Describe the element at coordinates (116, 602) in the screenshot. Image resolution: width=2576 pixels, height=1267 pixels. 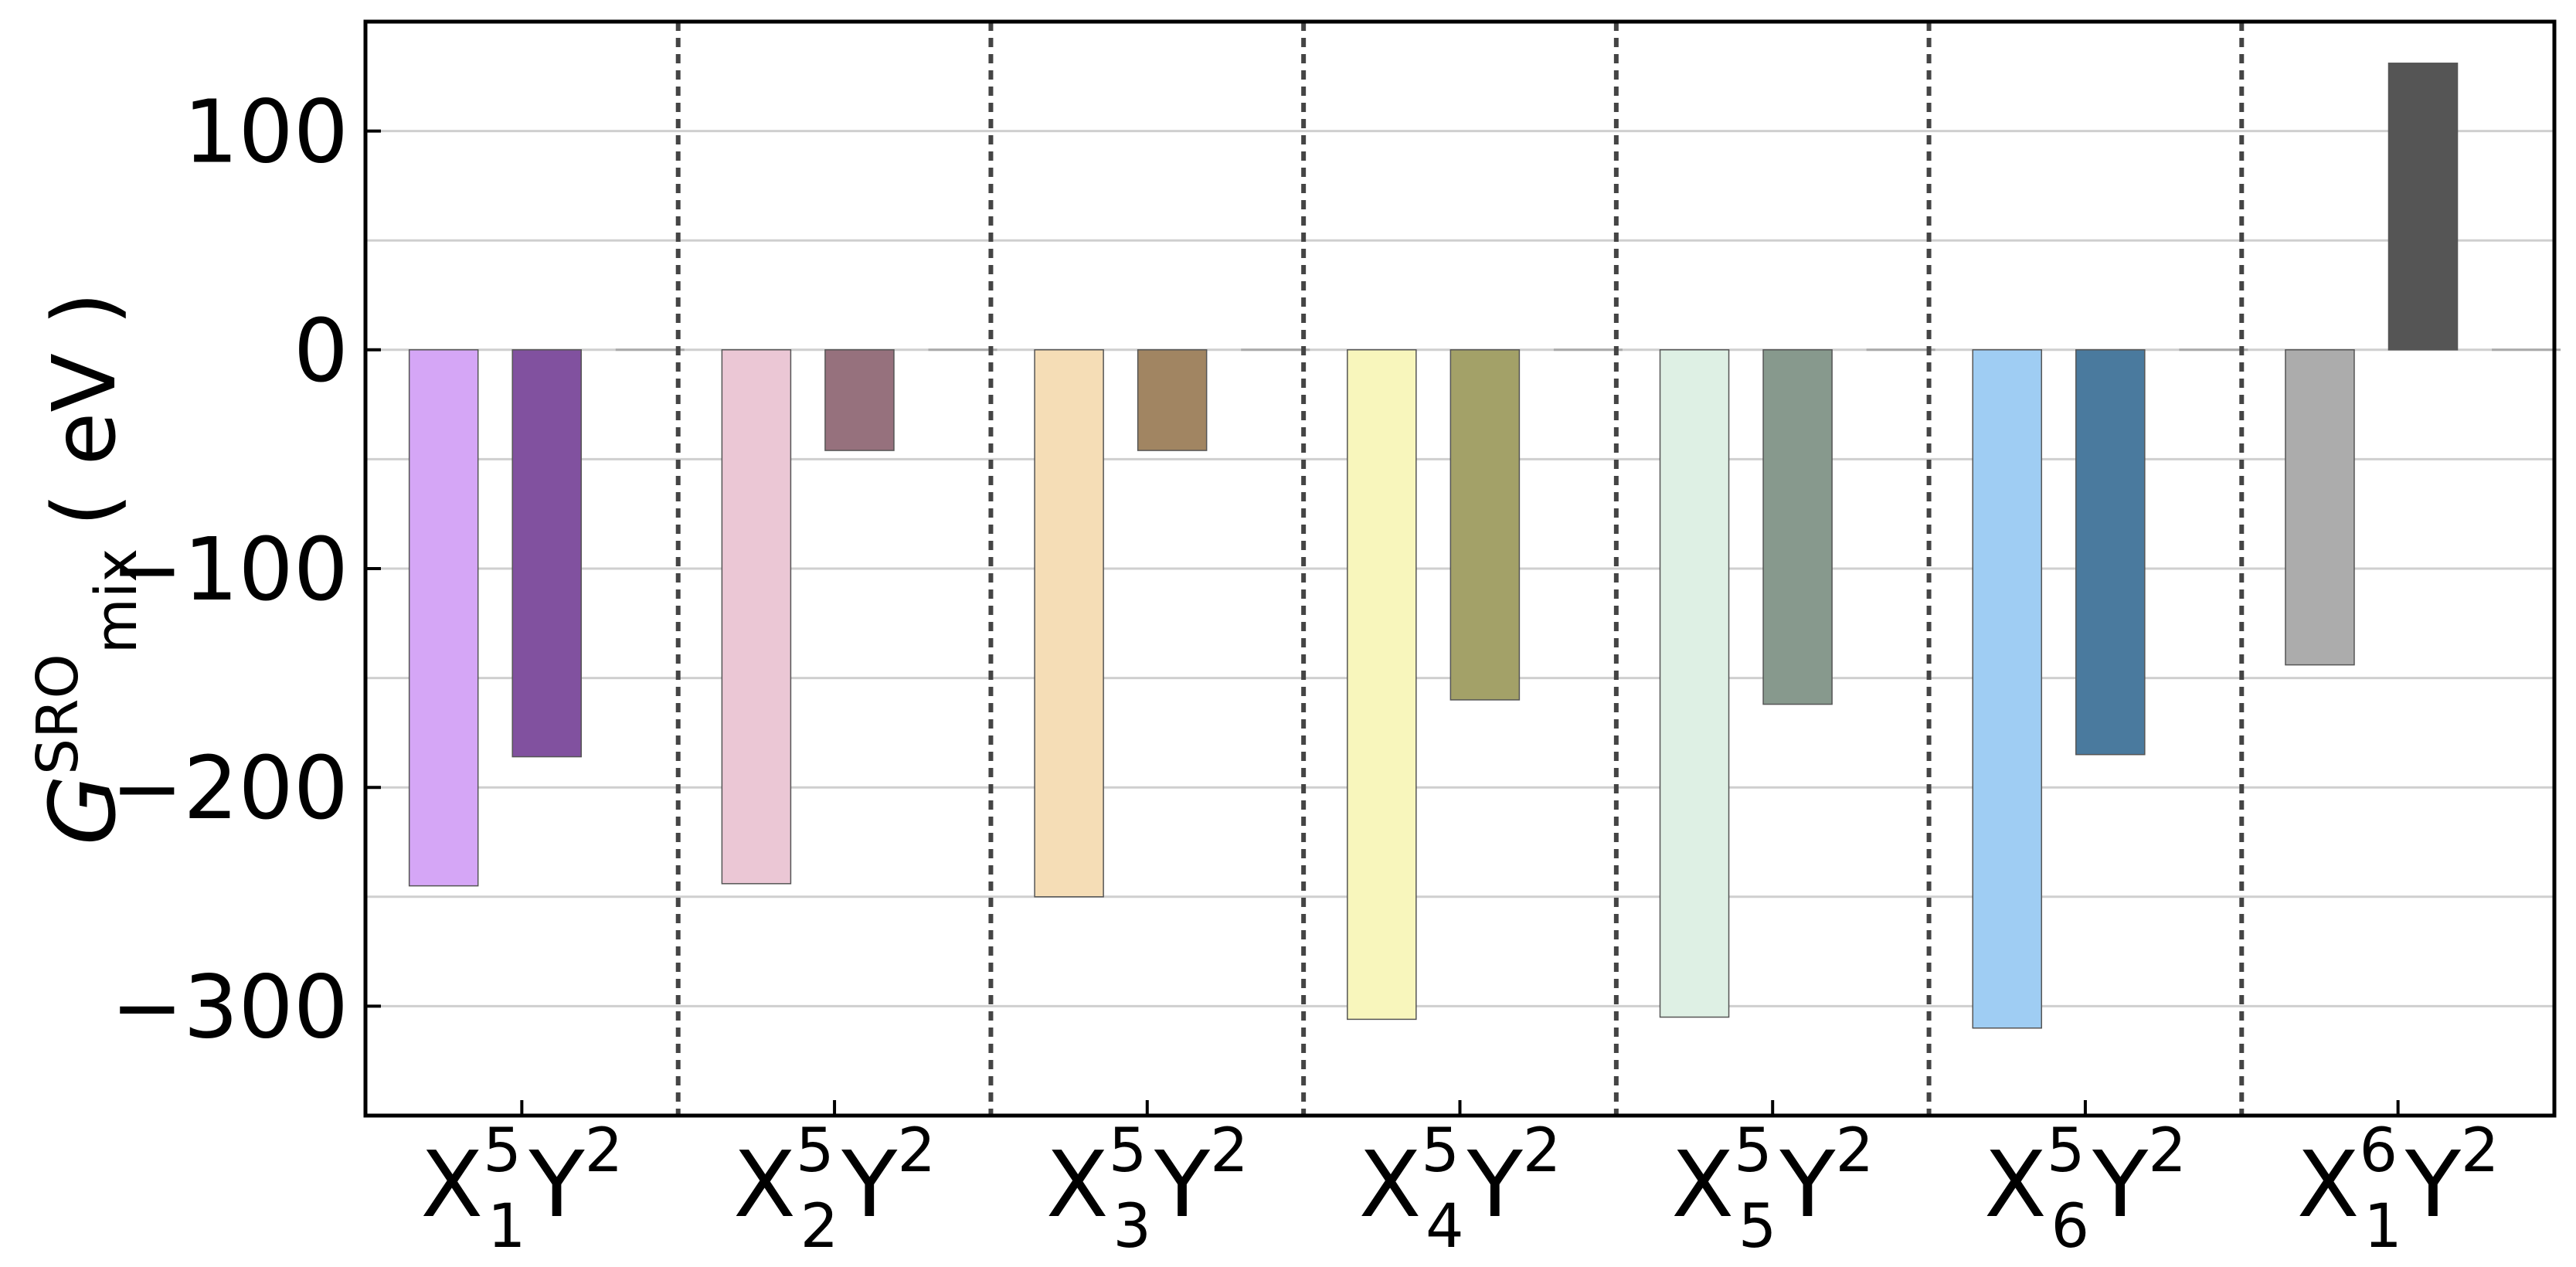
I see `ylabel-subscript: mix` at that location.